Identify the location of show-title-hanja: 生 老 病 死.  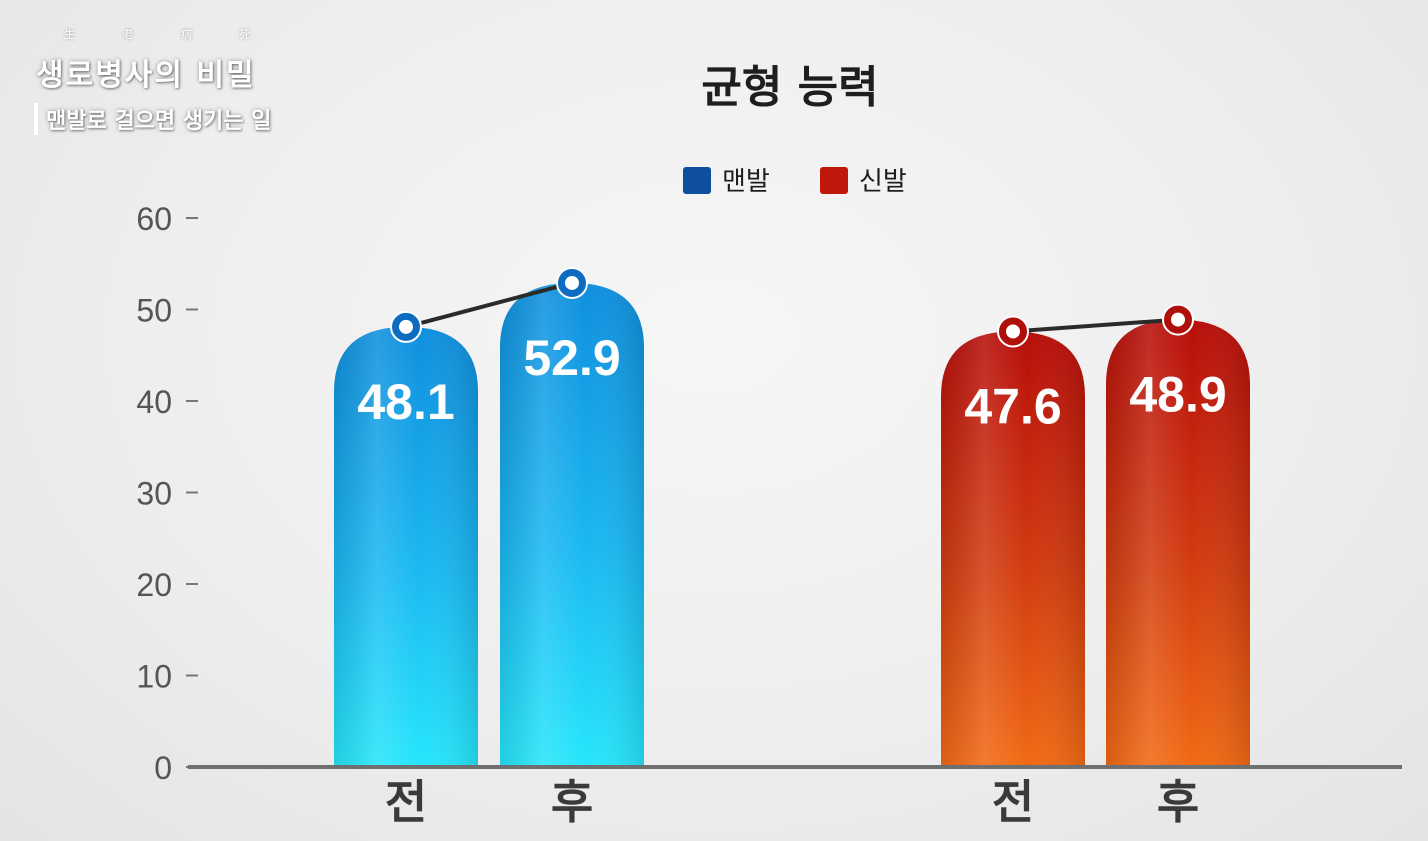
(168, 34).